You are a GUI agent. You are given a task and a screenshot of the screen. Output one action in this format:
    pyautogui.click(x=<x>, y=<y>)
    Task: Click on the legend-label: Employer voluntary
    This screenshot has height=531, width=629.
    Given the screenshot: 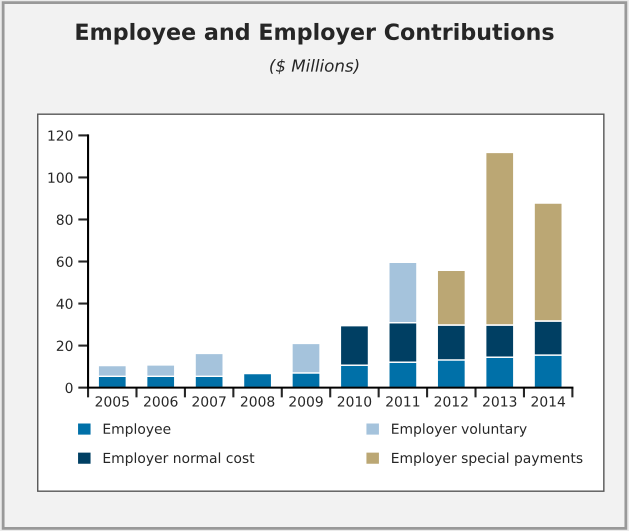 What is the action you would take?
    pyautogui.click(x=459, y=430)
    